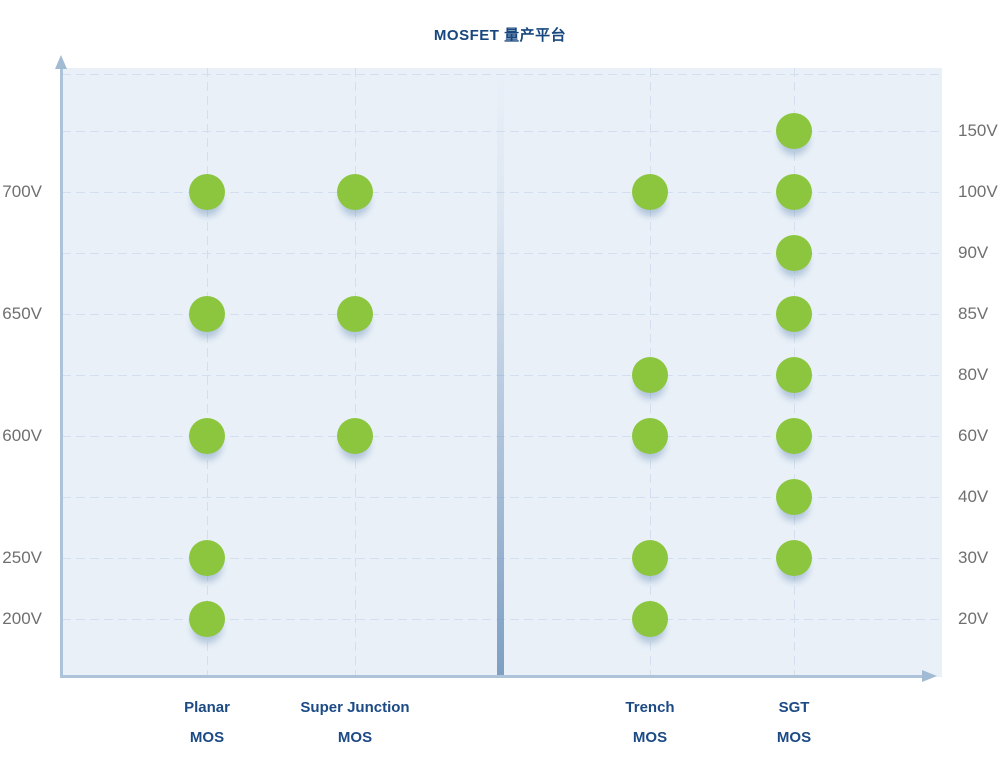 The width and height of the screenshot is (1000, 770). I want to click on y-axis-line, so click(61, 370).